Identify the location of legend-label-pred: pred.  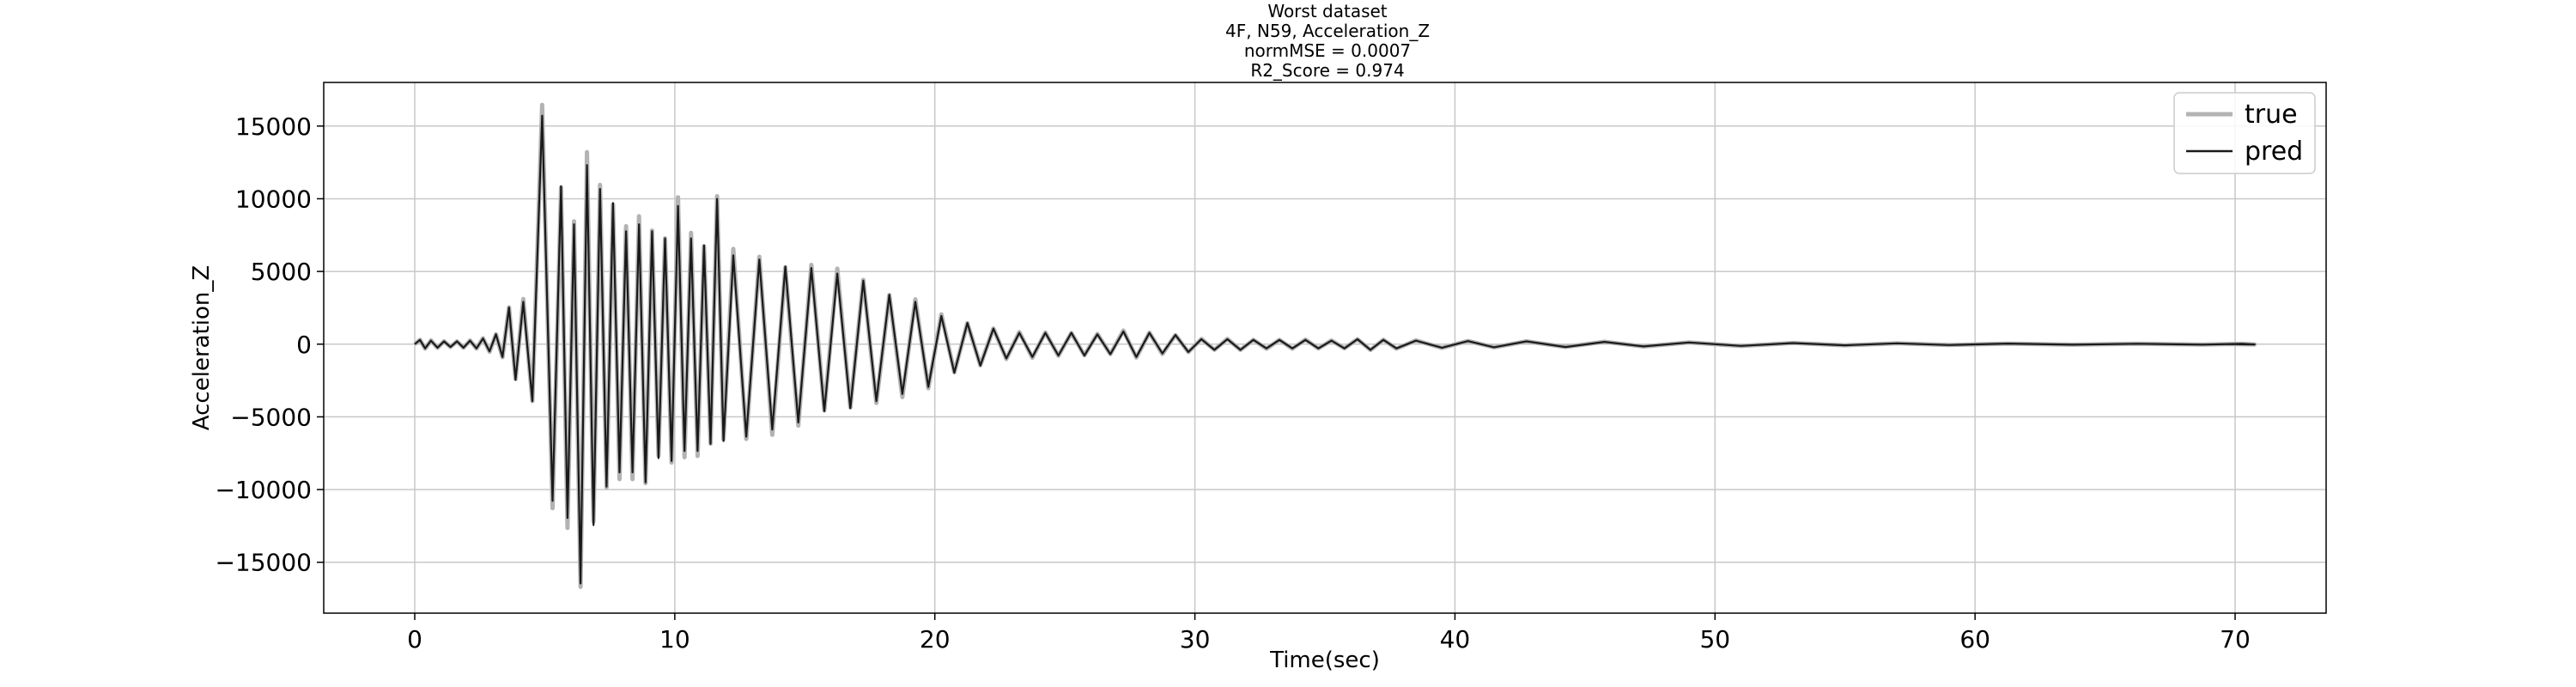
(2274, 152).